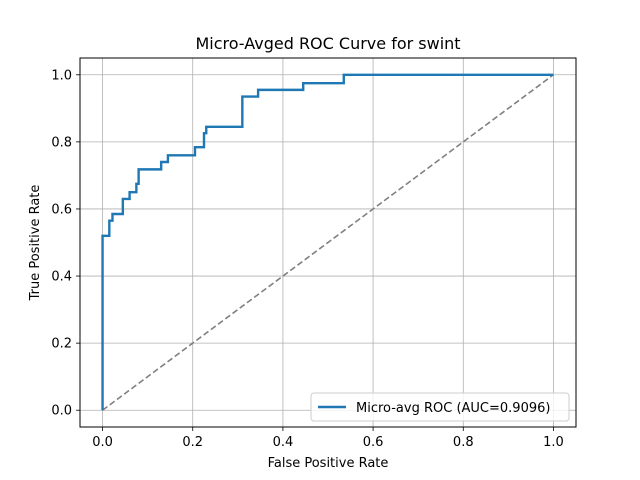  What do you see at coordinates (463, 442) in the screenshot?
I see `x-tick-label: 0.8` at bounding box center [463, 442].